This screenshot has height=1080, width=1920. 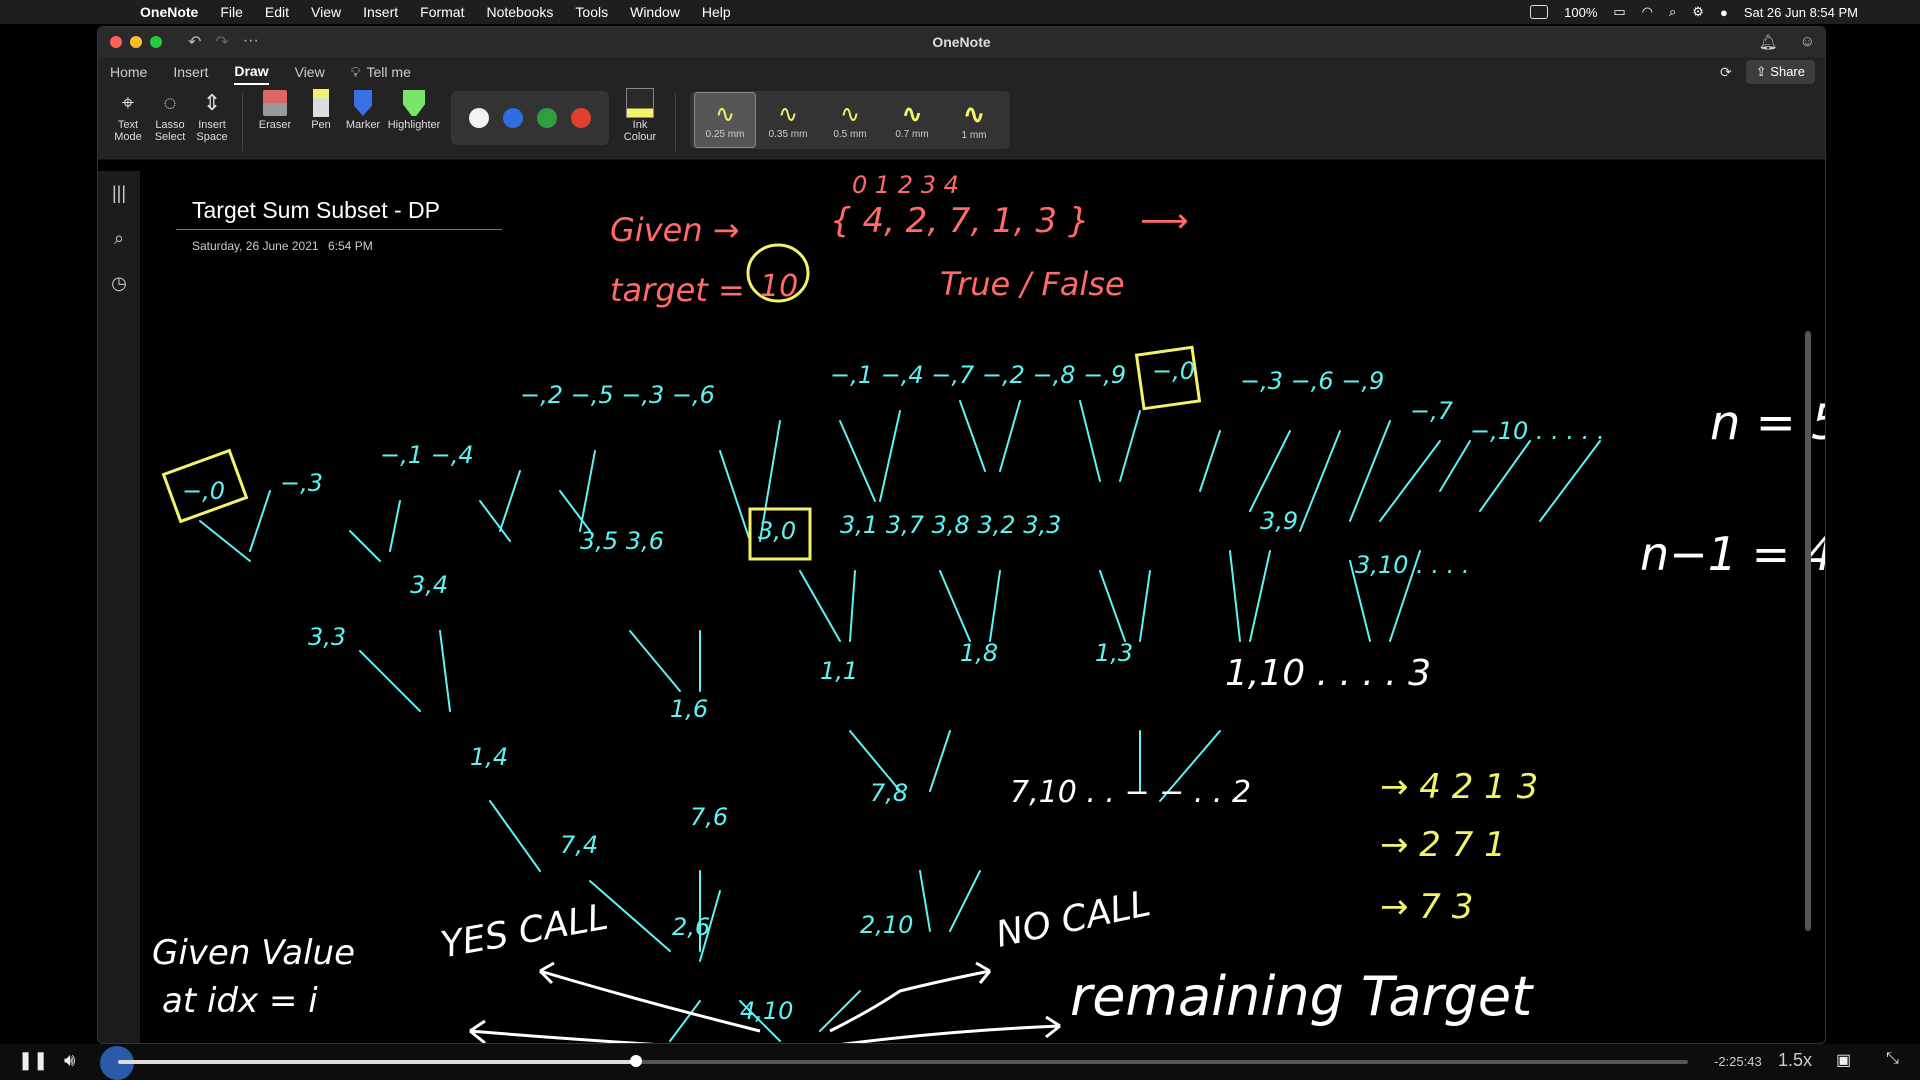 I want to click on menu-notebooks: Notebooks, so click(x=519, y=12).